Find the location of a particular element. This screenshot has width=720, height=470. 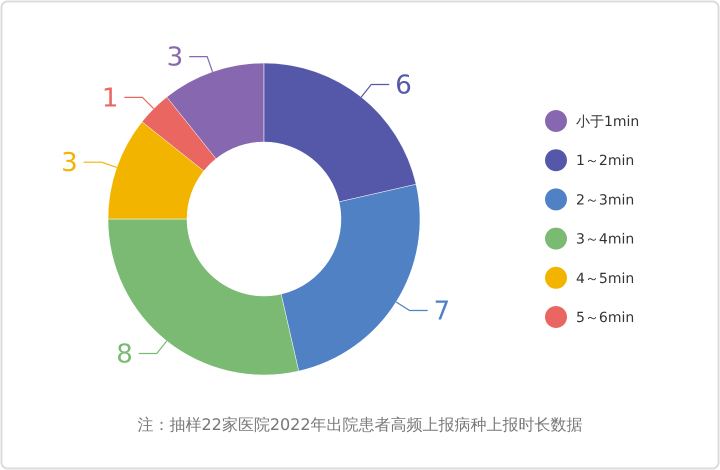

legend-label: 1～2min is located at coordinates (605, 161).